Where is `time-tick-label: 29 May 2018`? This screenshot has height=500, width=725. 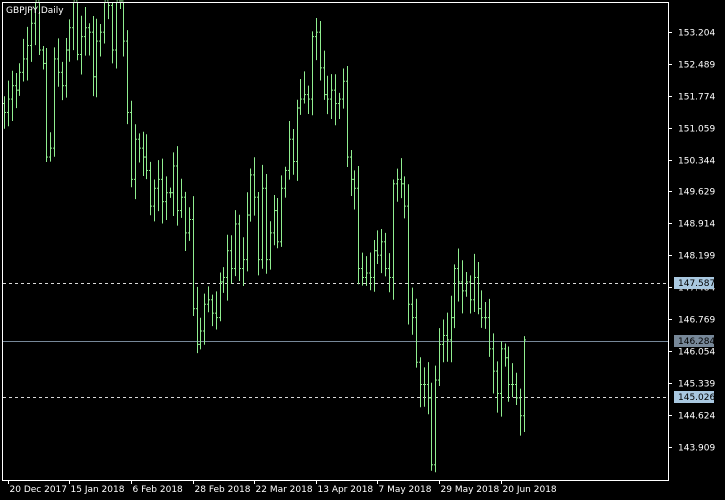 time-tick-label: 29 May 2018 is located at coordinates (470, 490).